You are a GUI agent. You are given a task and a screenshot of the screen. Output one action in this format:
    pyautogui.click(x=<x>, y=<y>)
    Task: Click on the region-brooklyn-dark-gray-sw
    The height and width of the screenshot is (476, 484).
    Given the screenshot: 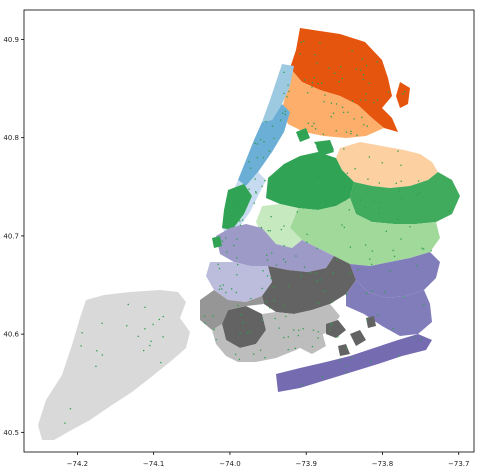 What is the action you would take?
    pyautogui.click(x=244, y=327)
    